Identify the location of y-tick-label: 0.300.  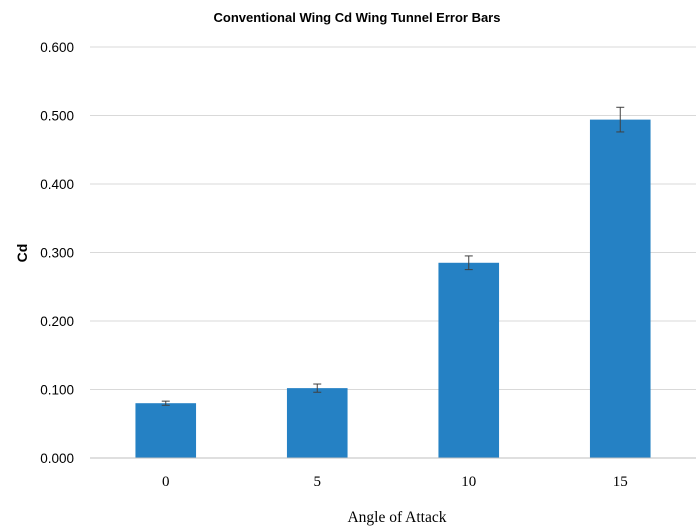
(57, 253).